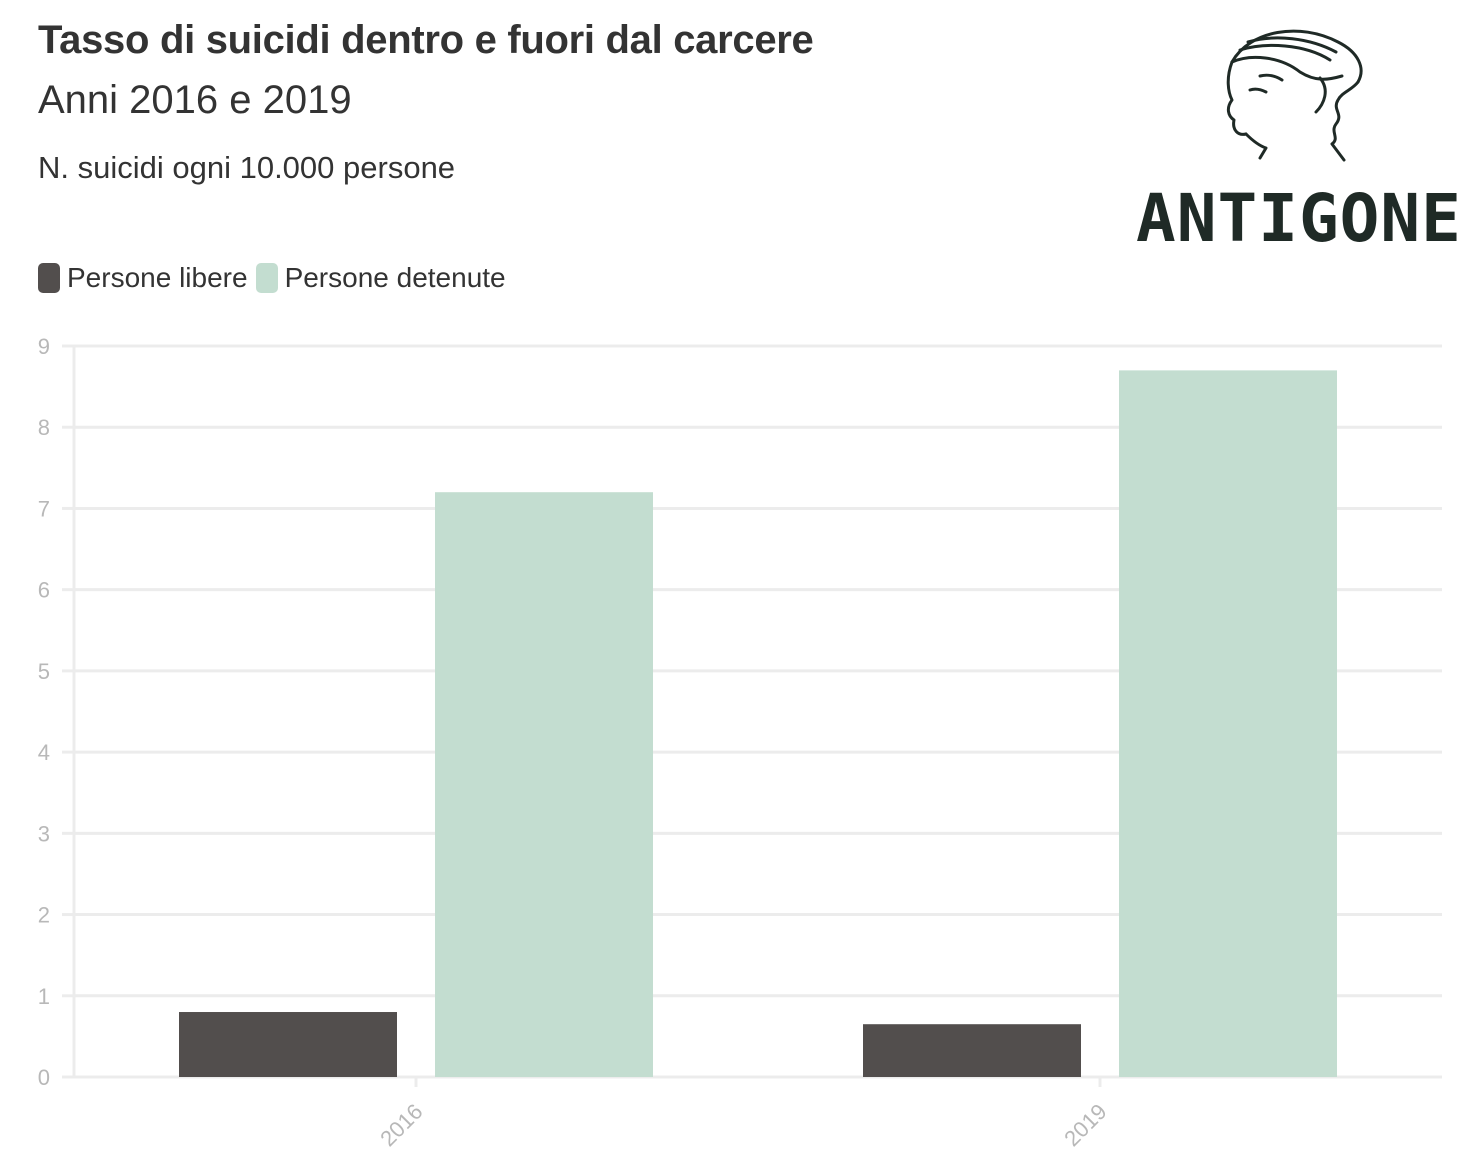 The width and height of the screenshot is (1464, 1166). What do you see at coordinates (288, 1044) in the screenshot?
I see `bar-persone-libere-2016` at bounding box center [288, 1044].